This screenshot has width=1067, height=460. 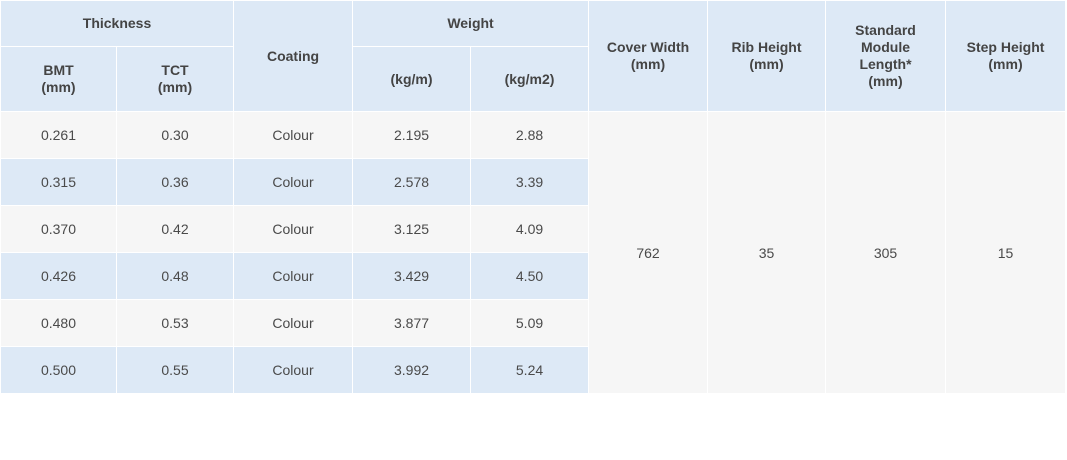 What do you see at coordinates (471, 23) in the screenshot?
I see `weight-header: Weight` at bounding box center [471, 23].